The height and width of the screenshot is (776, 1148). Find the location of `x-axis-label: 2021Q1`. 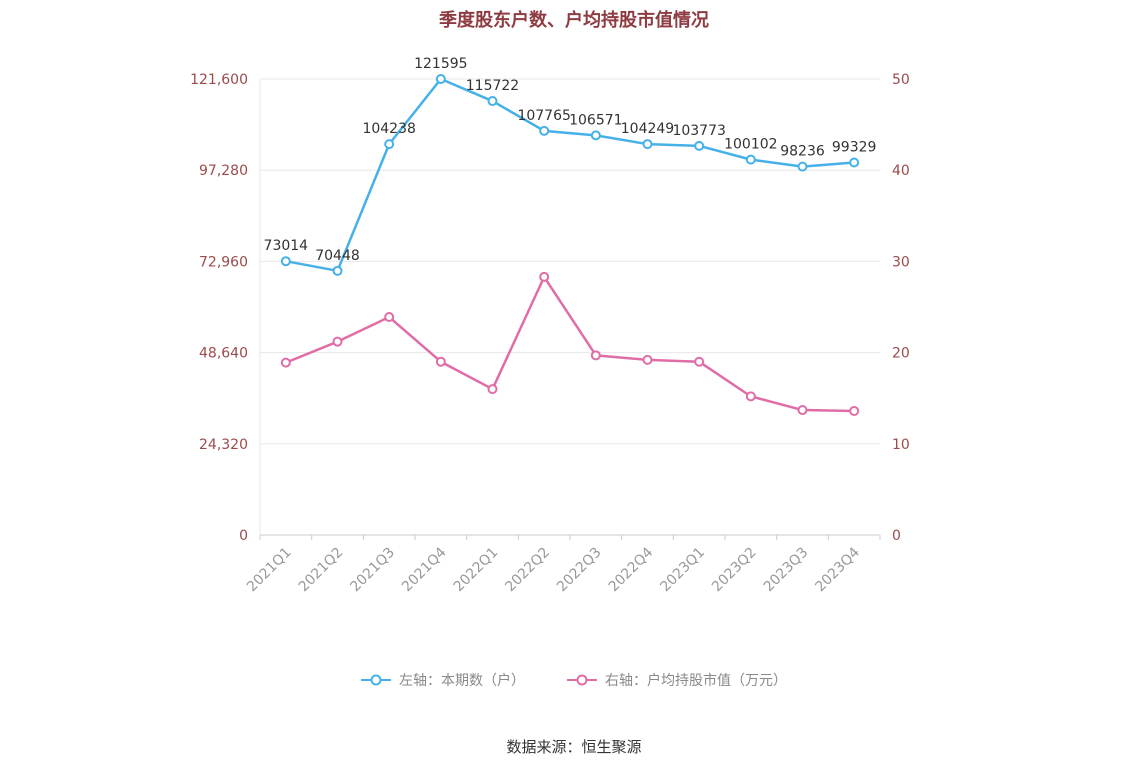

x-axis-label: 2021Q1 is located at coordinates (269, 570).